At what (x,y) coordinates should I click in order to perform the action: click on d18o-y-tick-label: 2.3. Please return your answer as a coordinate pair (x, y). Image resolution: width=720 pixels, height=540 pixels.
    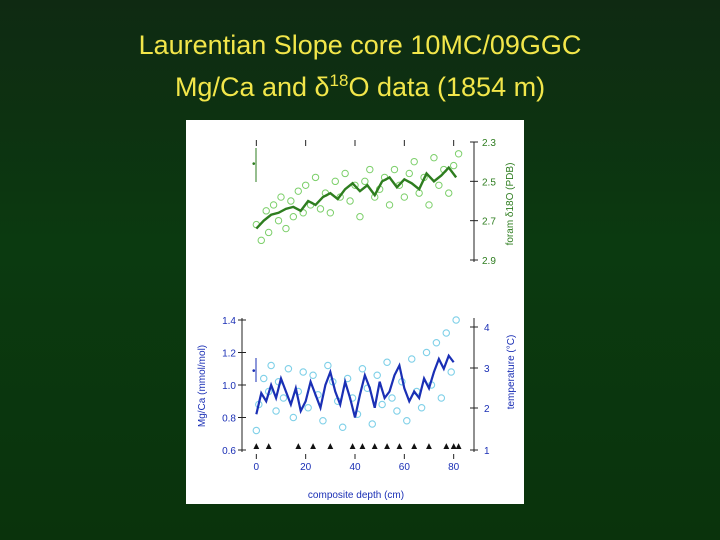
    Looking at the image, I should click on (489, 143).